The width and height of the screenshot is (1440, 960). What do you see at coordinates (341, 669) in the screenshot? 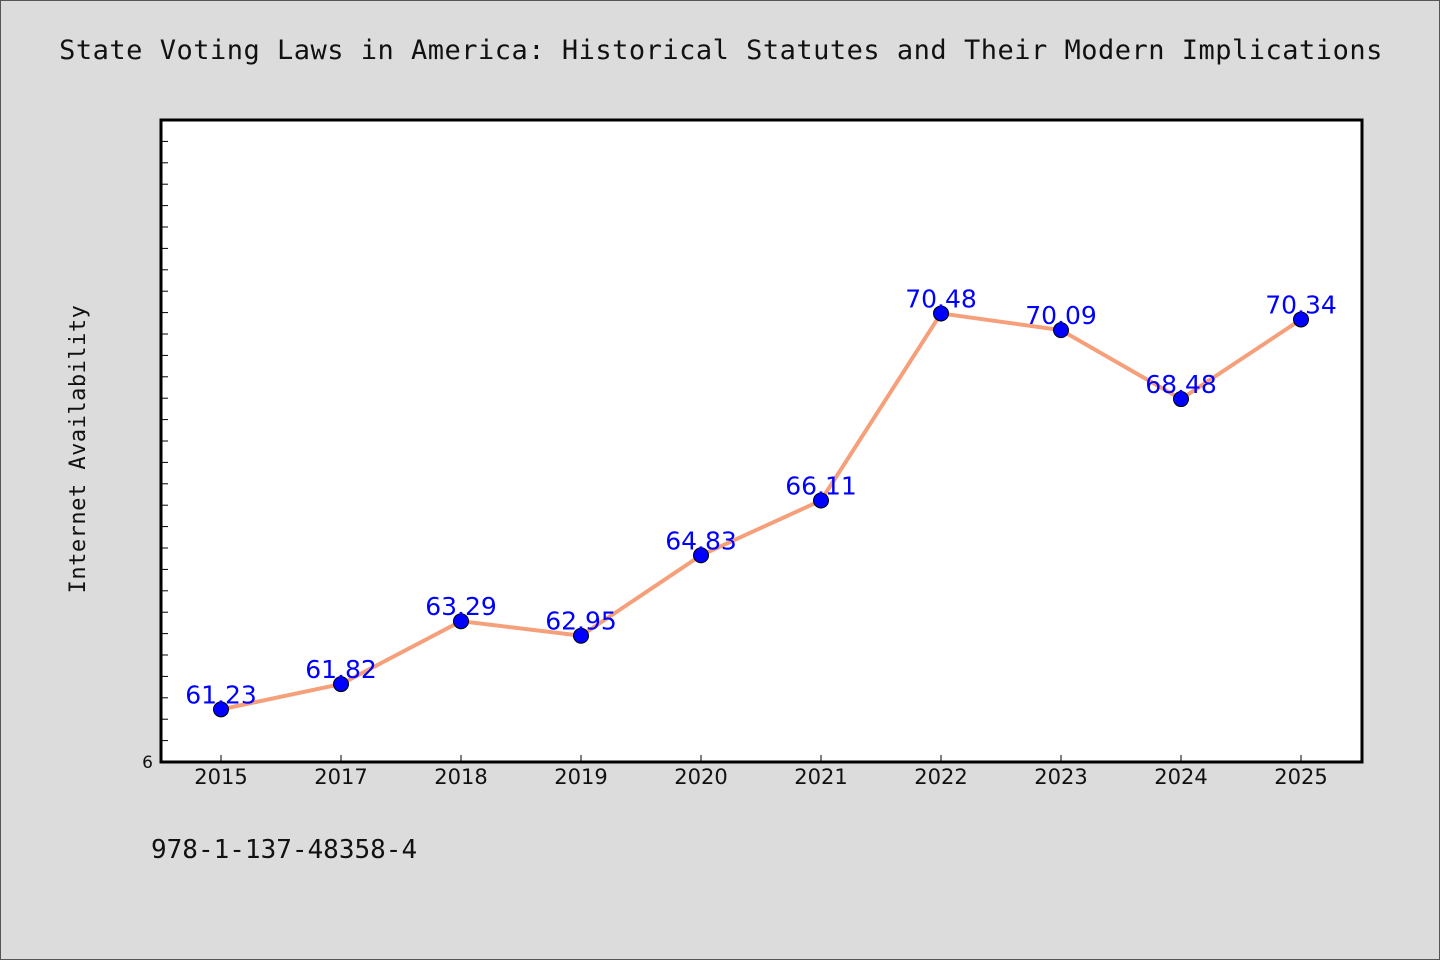
I see `data-label: 61.82` at bounding box center [341, 669].